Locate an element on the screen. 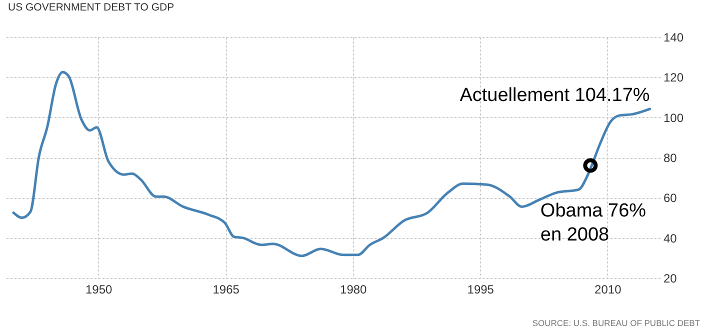 Image resolution: width=708 pixels, height=336 pixels. x-tick-label: 2010 is located at coordinates (608, 289).